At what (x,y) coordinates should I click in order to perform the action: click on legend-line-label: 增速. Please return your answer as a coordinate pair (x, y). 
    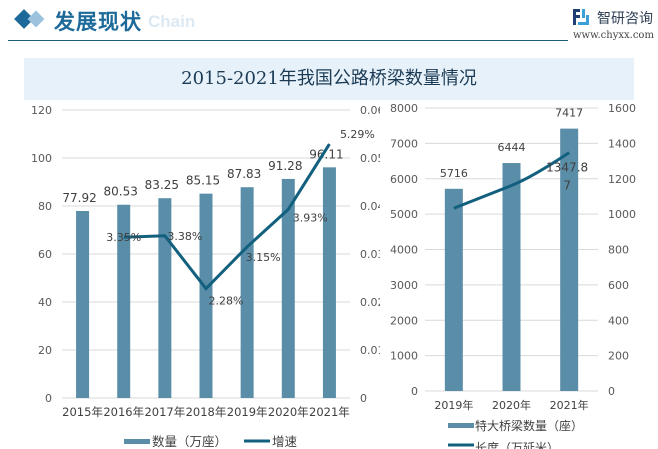
    Looking at the image, I should click on (285, 441).